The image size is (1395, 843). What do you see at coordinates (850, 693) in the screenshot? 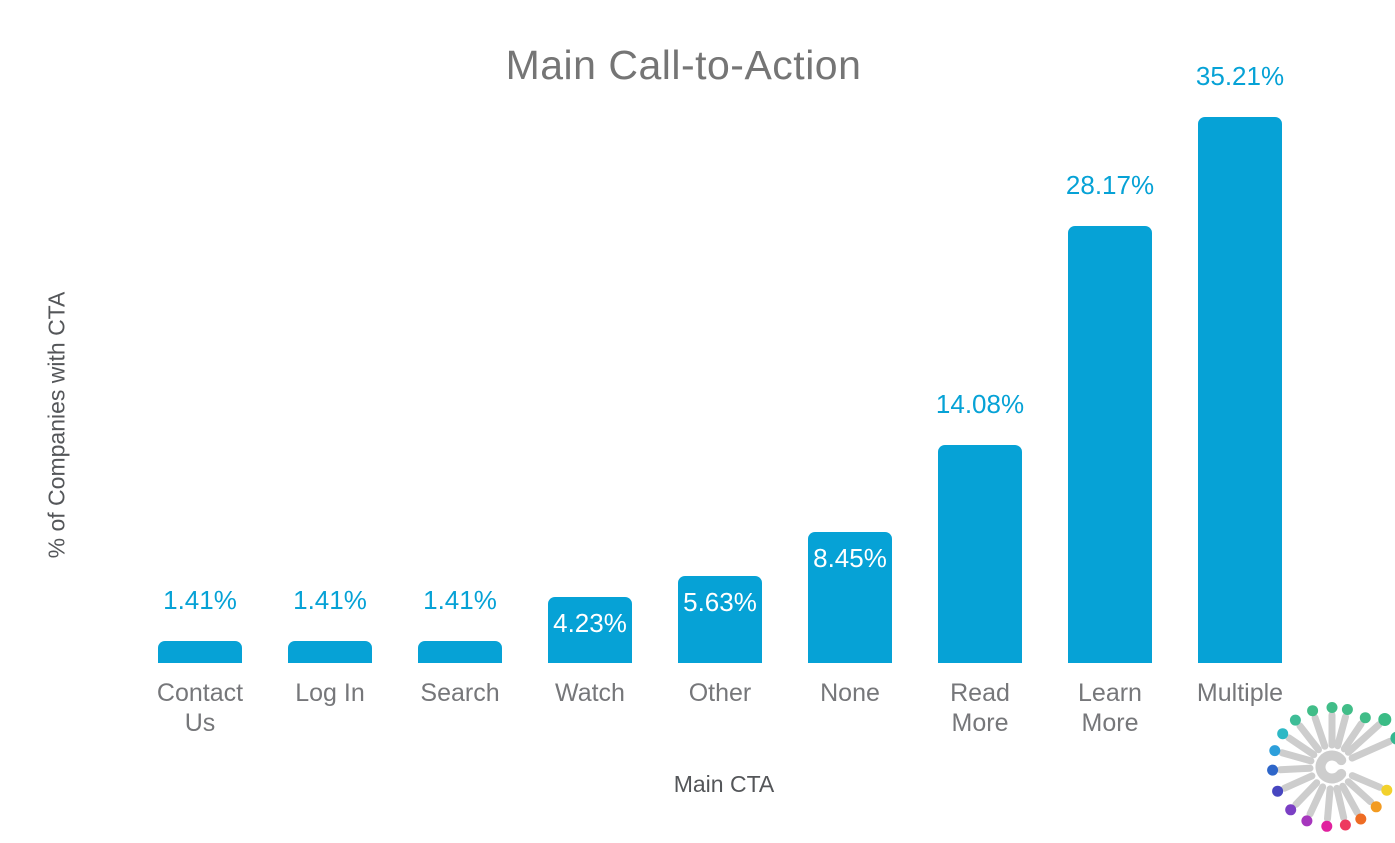
I see `bar-category-label-none: None` at bounding box center [850, 693].